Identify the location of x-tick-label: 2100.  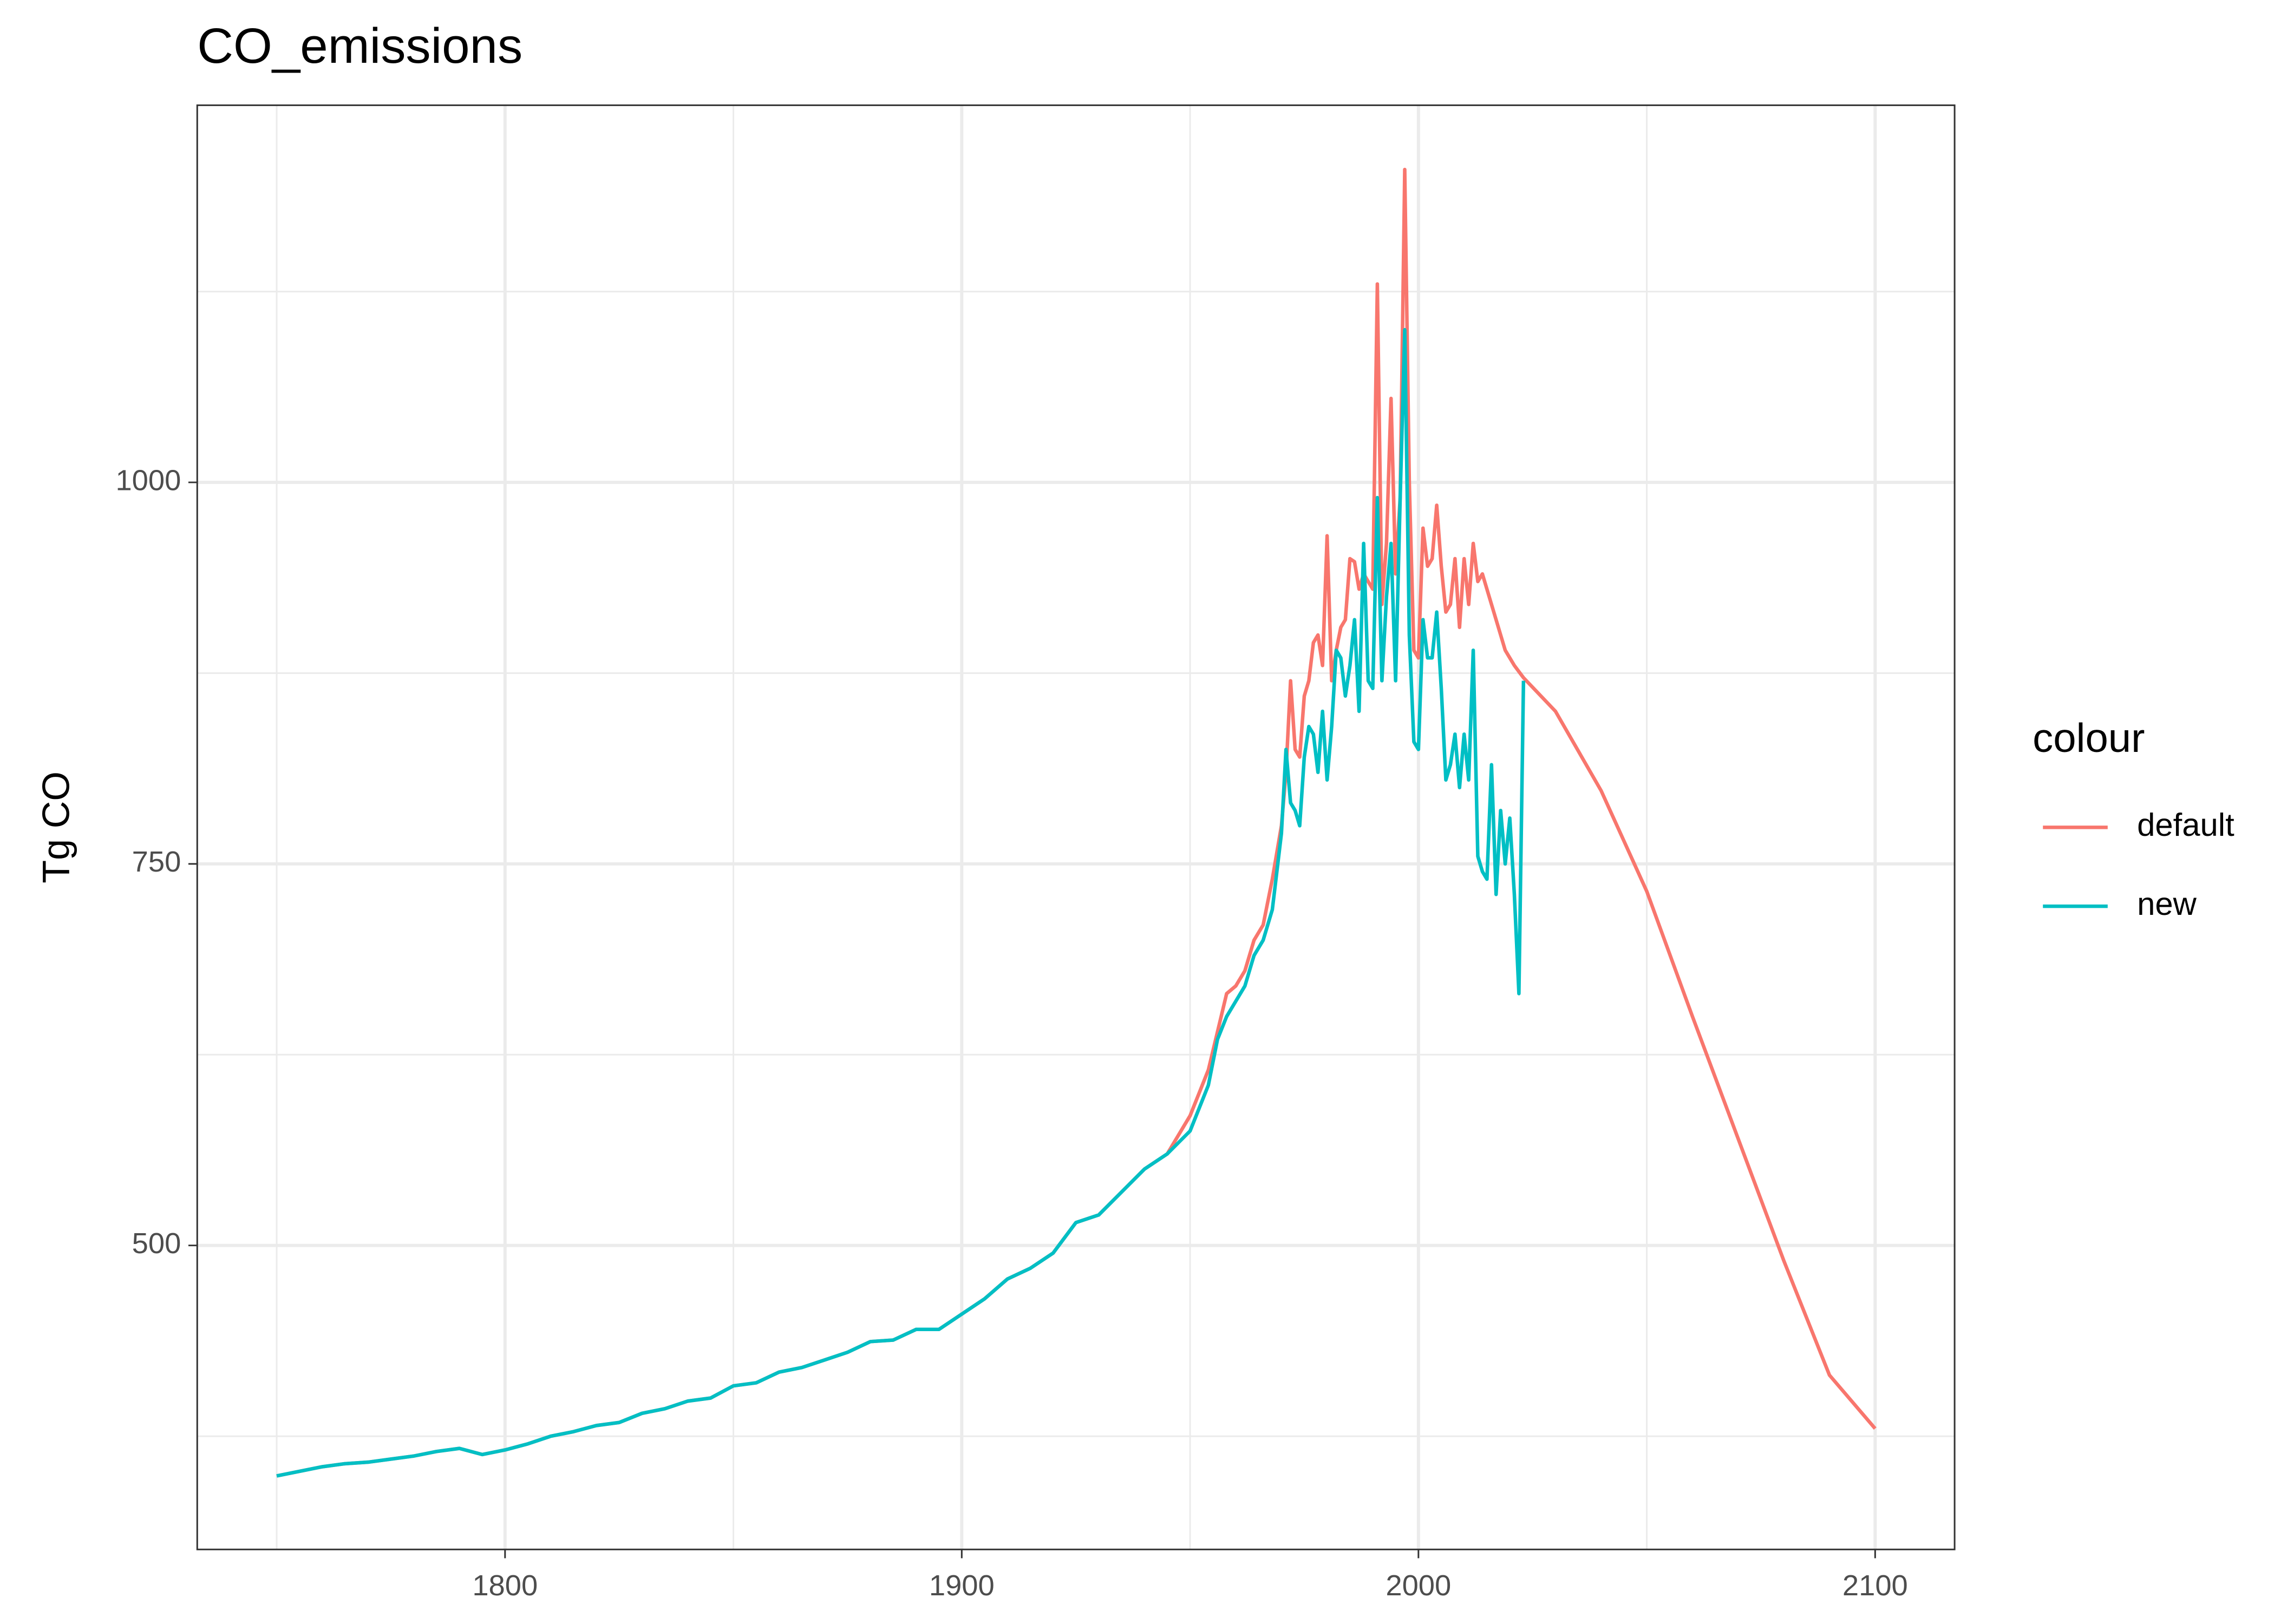
(1875, 1586).